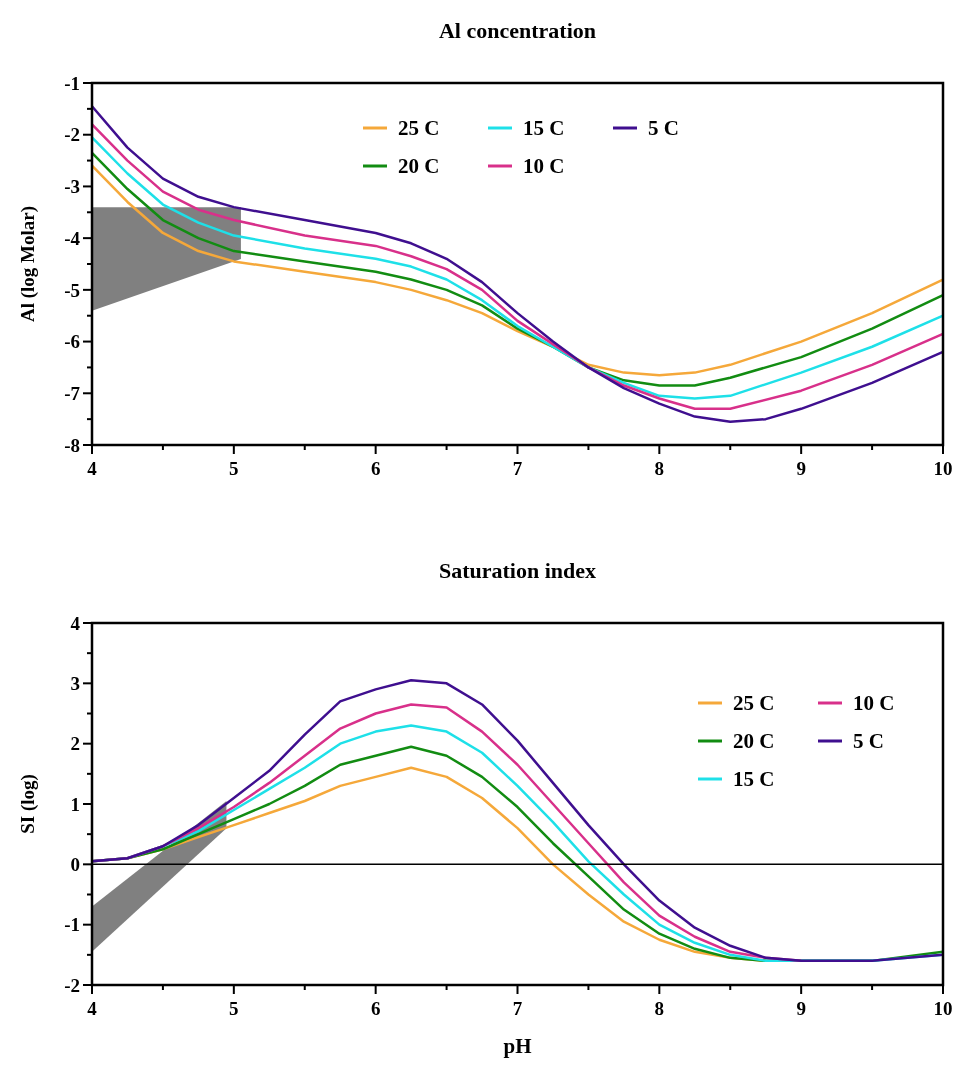 The image size is (961, 1079). Describe the element at coordinates (72, 342) in the screenshot. I see `y-tick-label: -6` at that location.